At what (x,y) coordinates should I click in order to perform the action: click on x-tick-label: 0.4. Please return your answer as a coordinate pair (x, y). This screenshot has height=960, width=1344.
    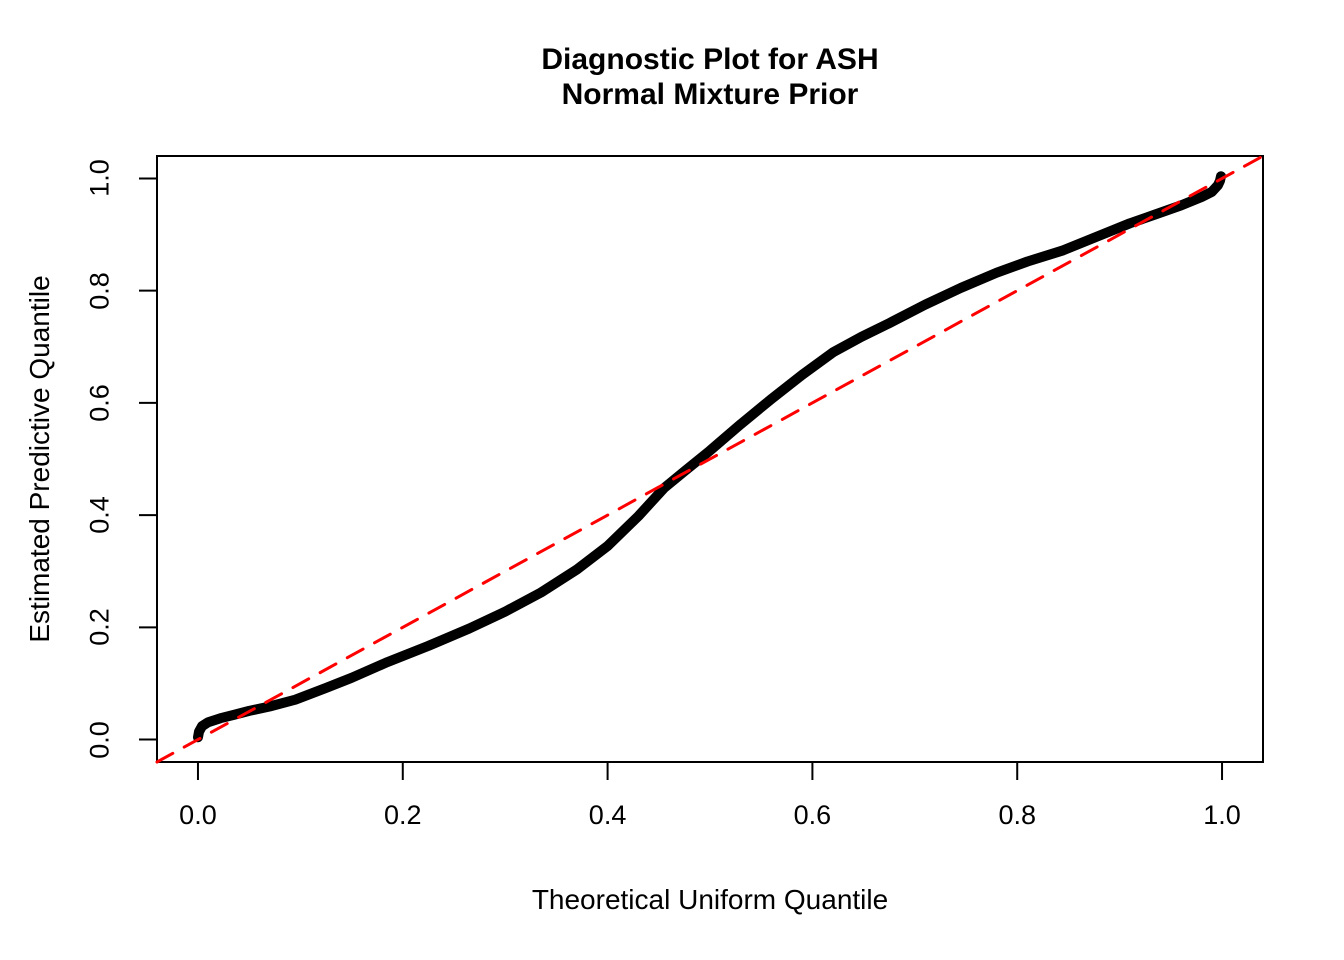
    Looking at the image, I should click on (607, 815).